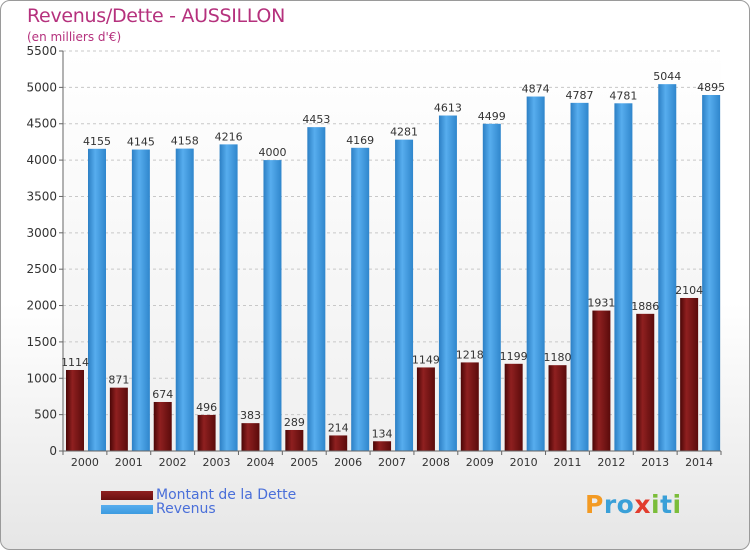 The image size is (750, 550). I want to click on bar-revenue-2000, so click(97, 299).